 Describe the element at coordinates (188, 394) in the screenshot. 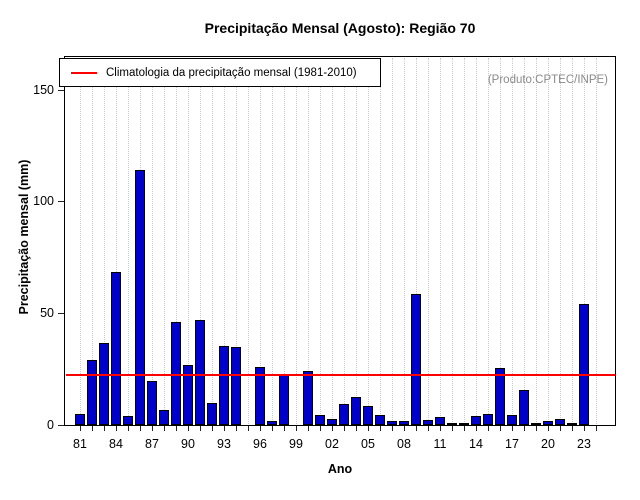

I see `bar-1990` at that location.